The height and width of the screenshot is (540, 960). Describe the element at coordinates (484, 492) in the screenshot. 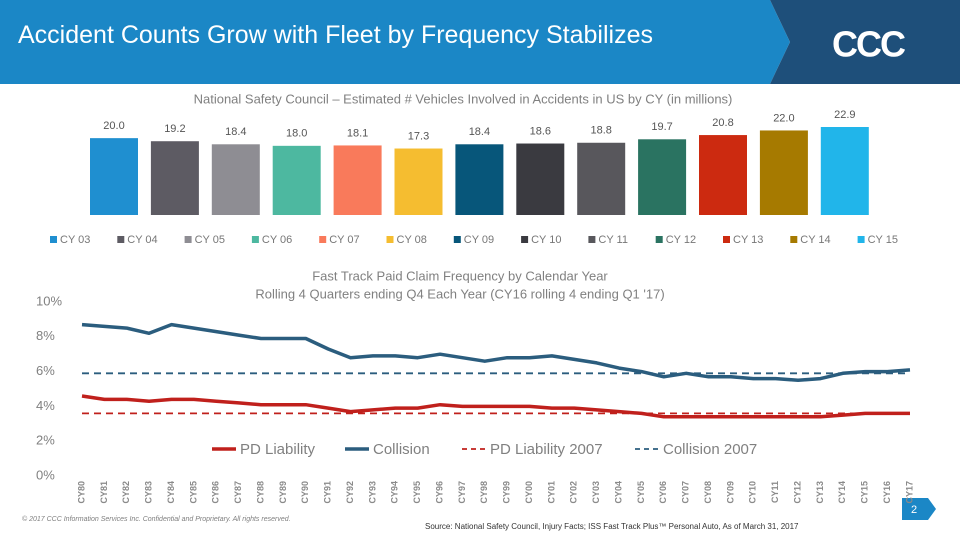

I see `x-tick-label: CY98` at that location.